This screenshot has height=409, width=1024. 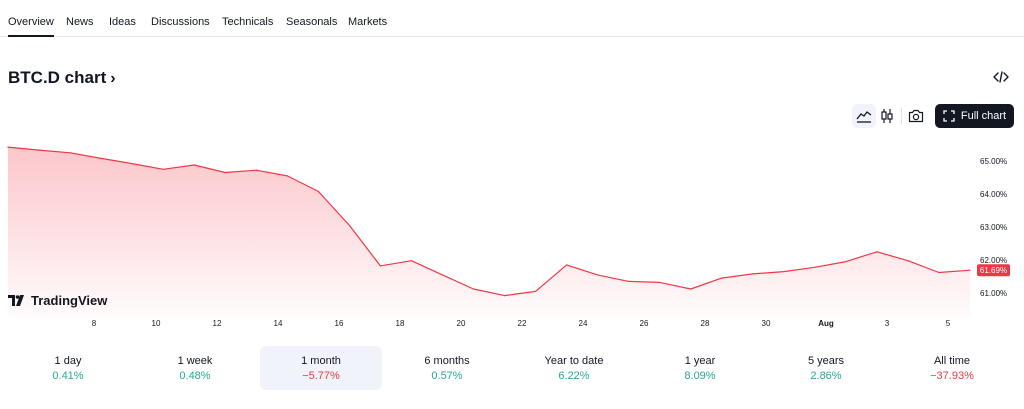 I want to click on period-change: 0.57%, so click(x=447, y=376).